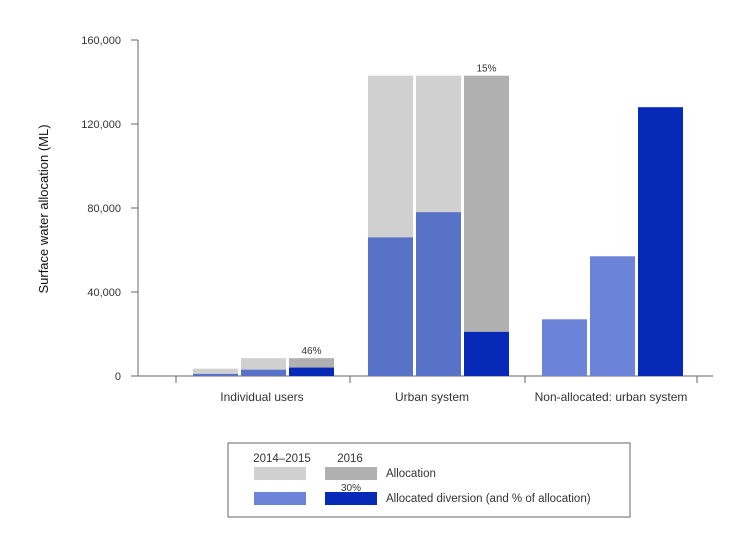 The width and height of the screenshot is (735, 540). I want to click on y-tick-label: 0, so click(118, 377).